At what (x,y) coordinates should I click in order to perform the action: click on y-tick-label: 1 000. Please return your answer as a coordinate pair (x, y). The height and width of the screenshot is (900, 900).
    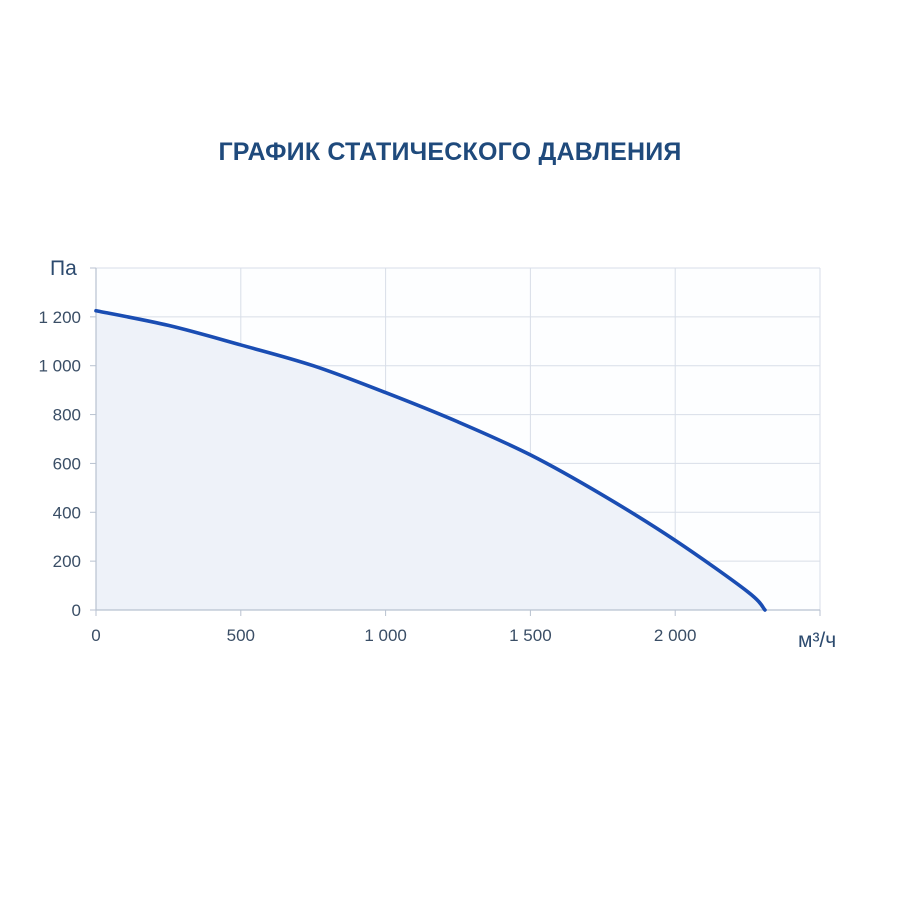
    Looking at the image, I should click on (59, 366).